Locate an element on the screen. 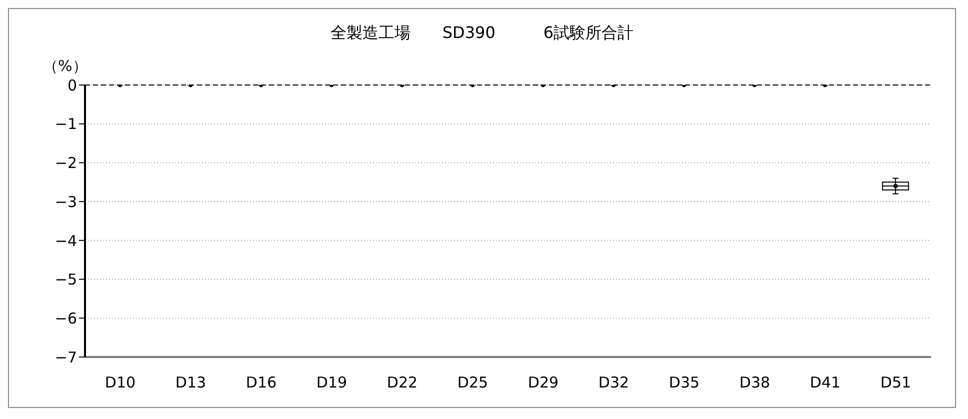 The width and height of the screenshot is (968, 419). x-tick-label: D41 is located at coordinates (825, 383).